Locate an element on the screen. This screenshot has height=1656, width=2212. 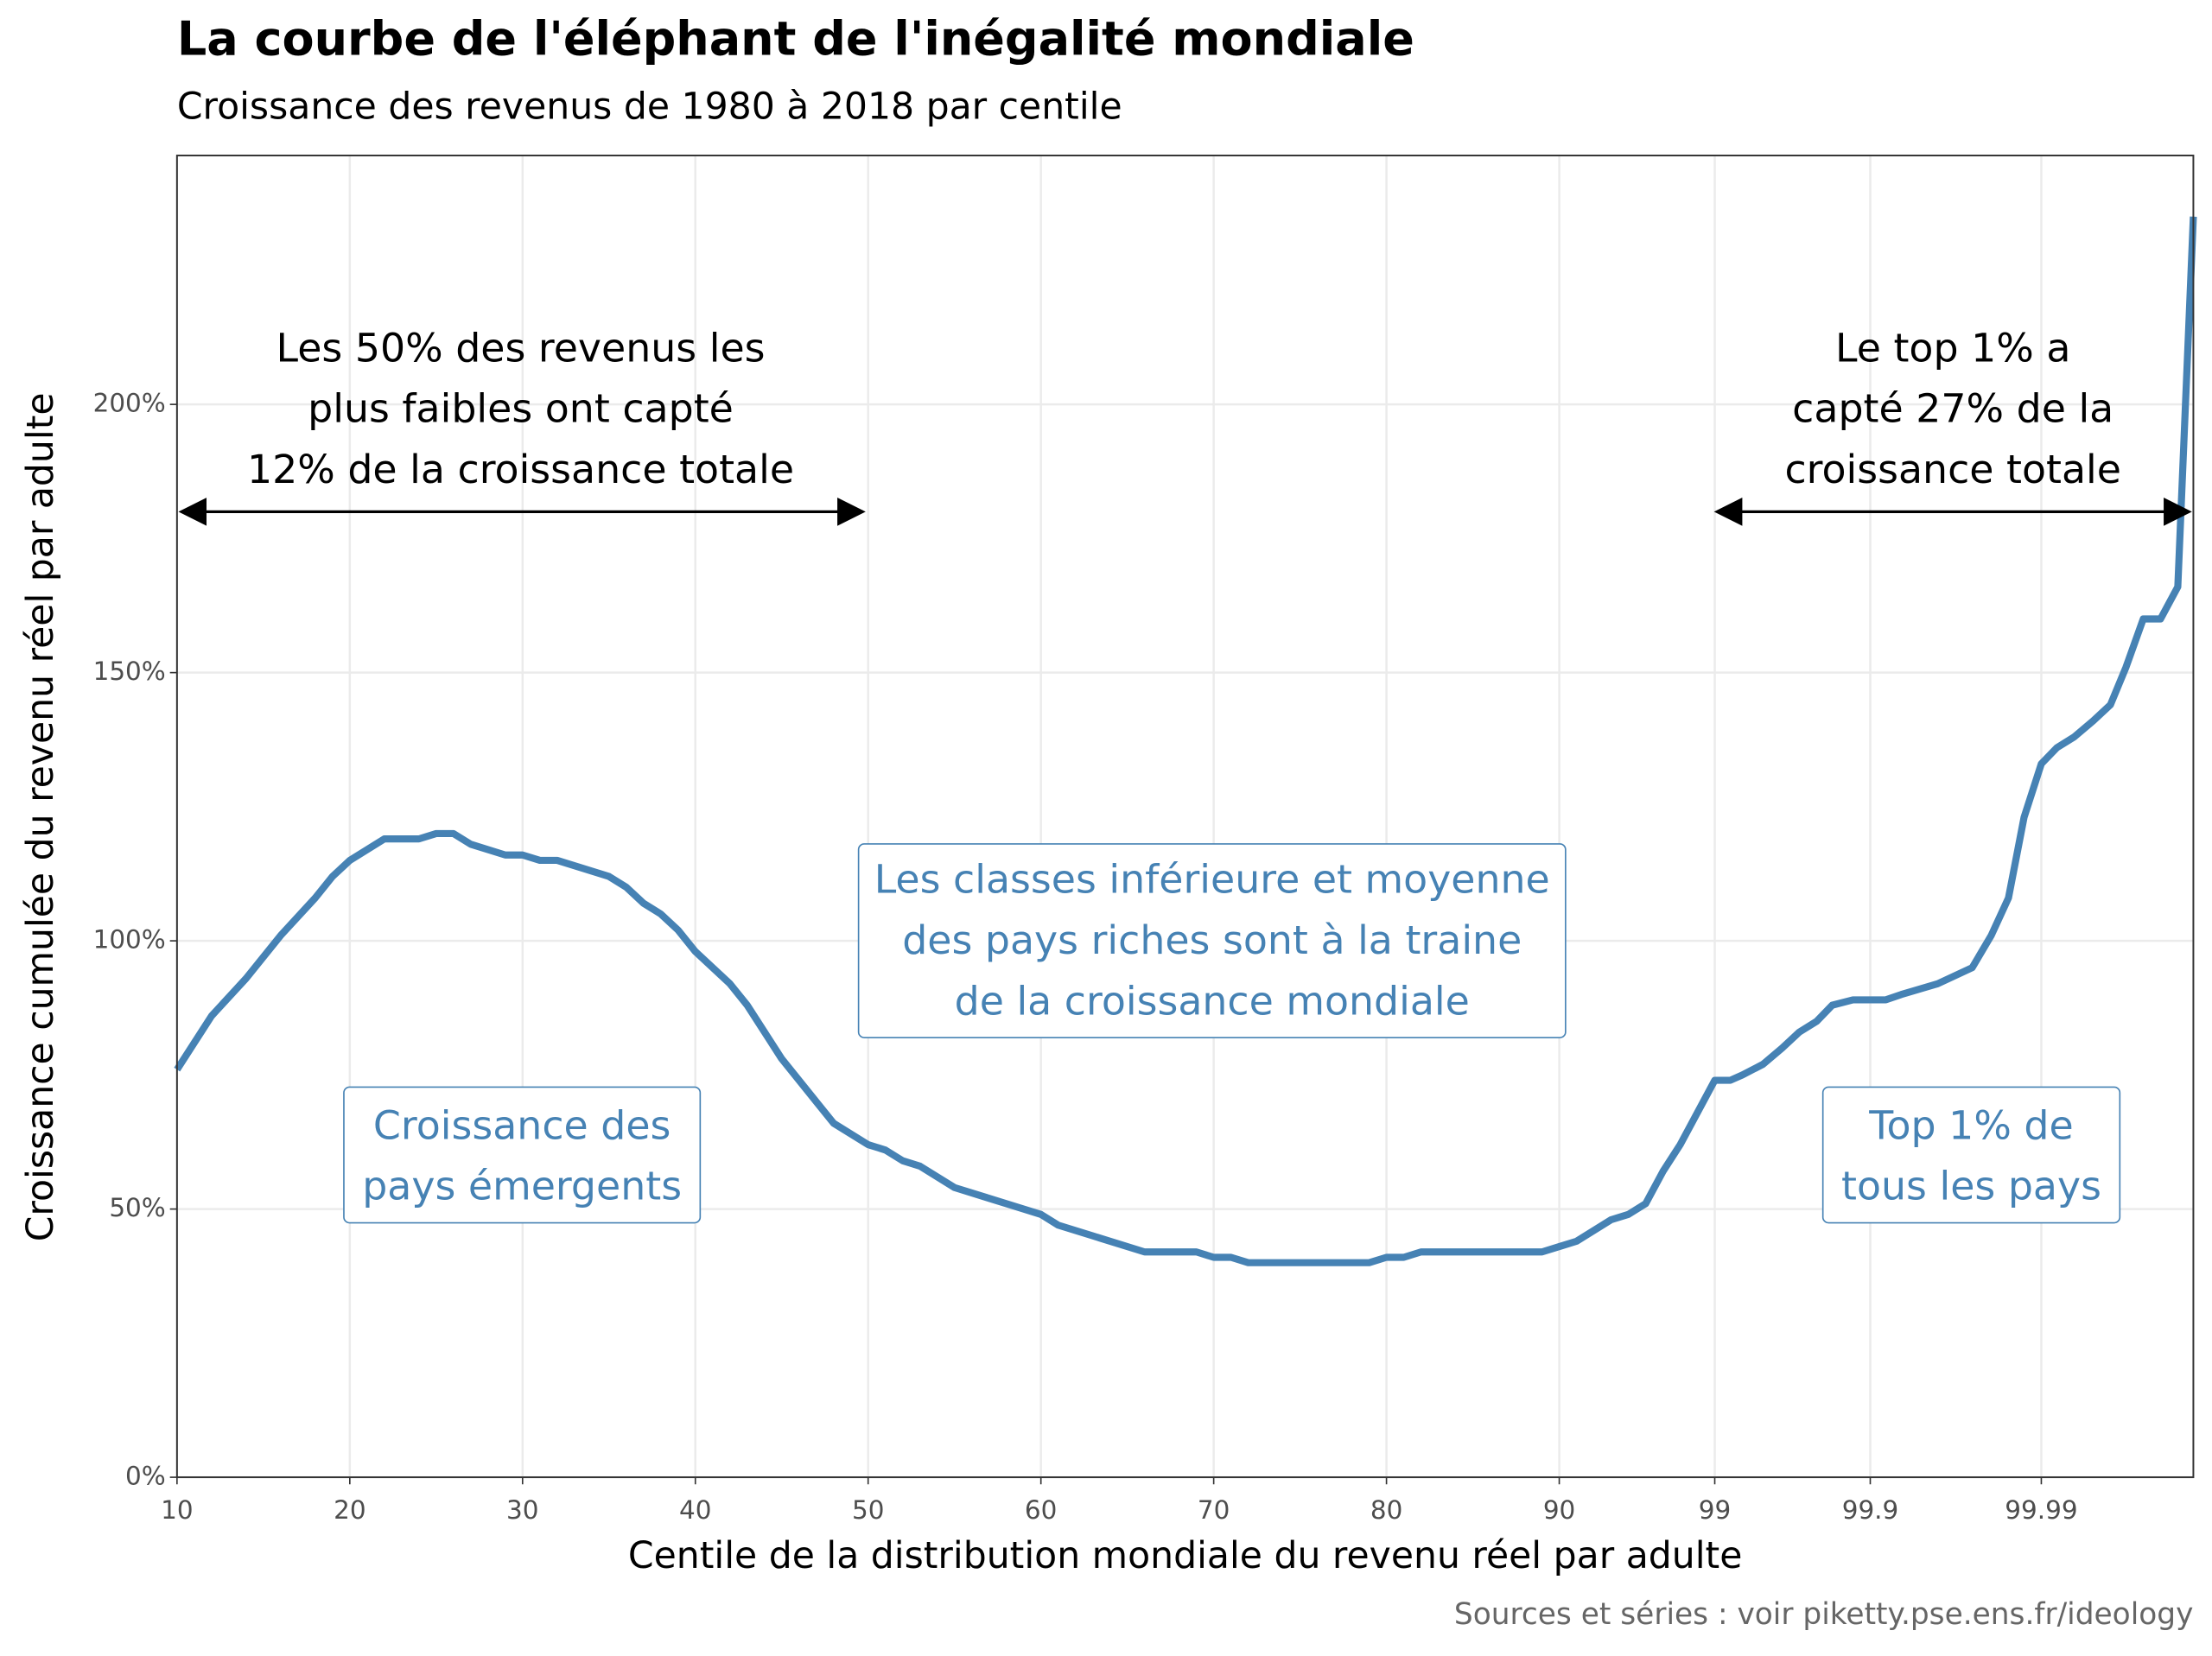
annotation-text: de la croissance mondiale is located at coordinates (1212, 1000).